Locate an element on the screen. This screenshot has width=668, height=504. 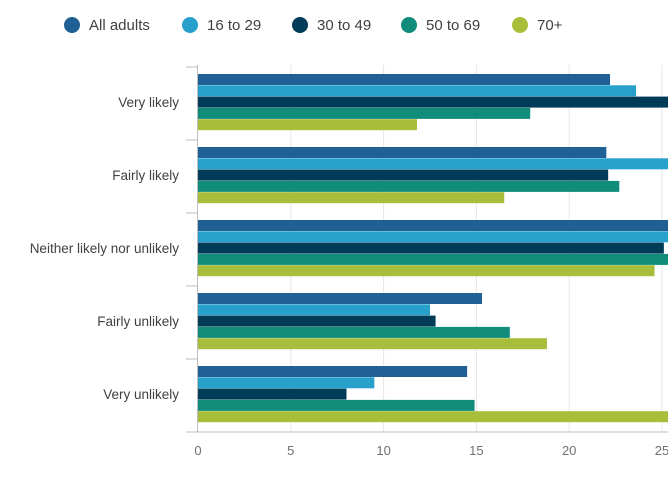
legend-item-5: 70+ is located at coordinates (537, 25).